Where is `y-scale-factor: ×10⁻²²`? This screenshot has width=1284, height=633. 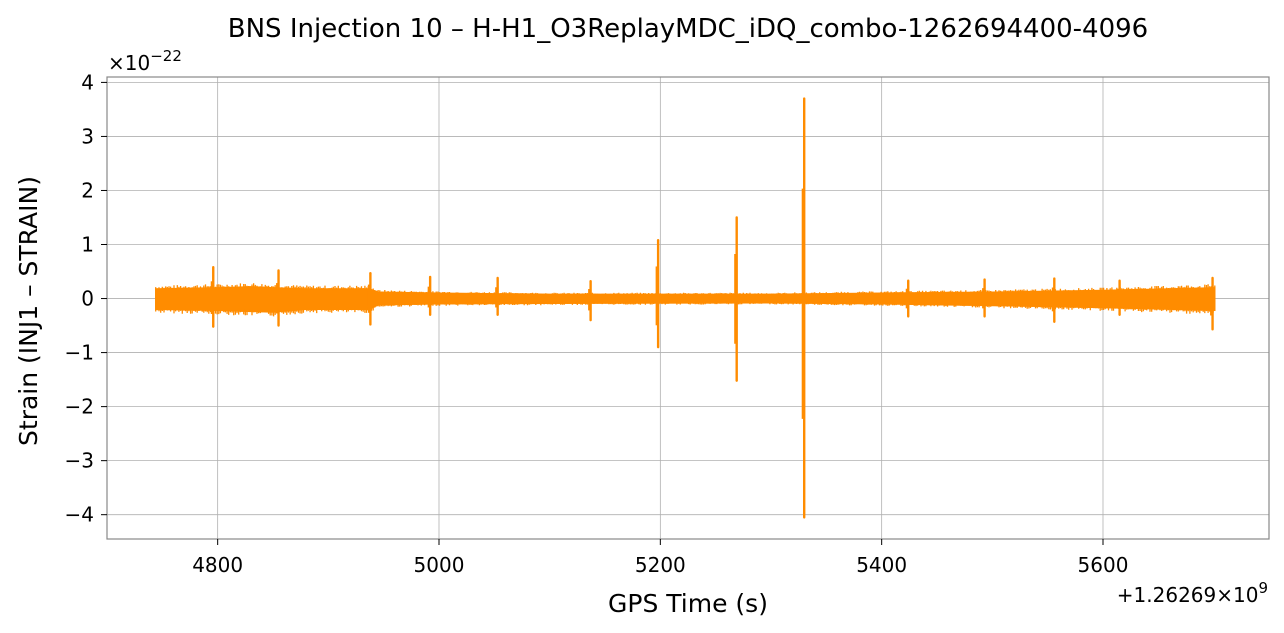
y-scale-factor: ×10⁻²² is located at coordinates (145, 61).